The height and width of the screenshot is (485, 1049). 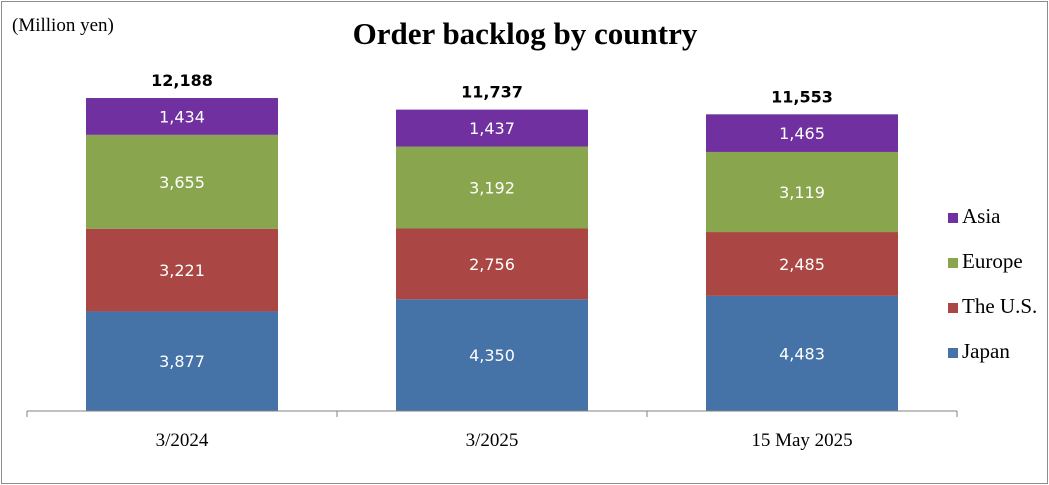 I want to click on segment-value-label: 4,483, so click(x=802, y=353).